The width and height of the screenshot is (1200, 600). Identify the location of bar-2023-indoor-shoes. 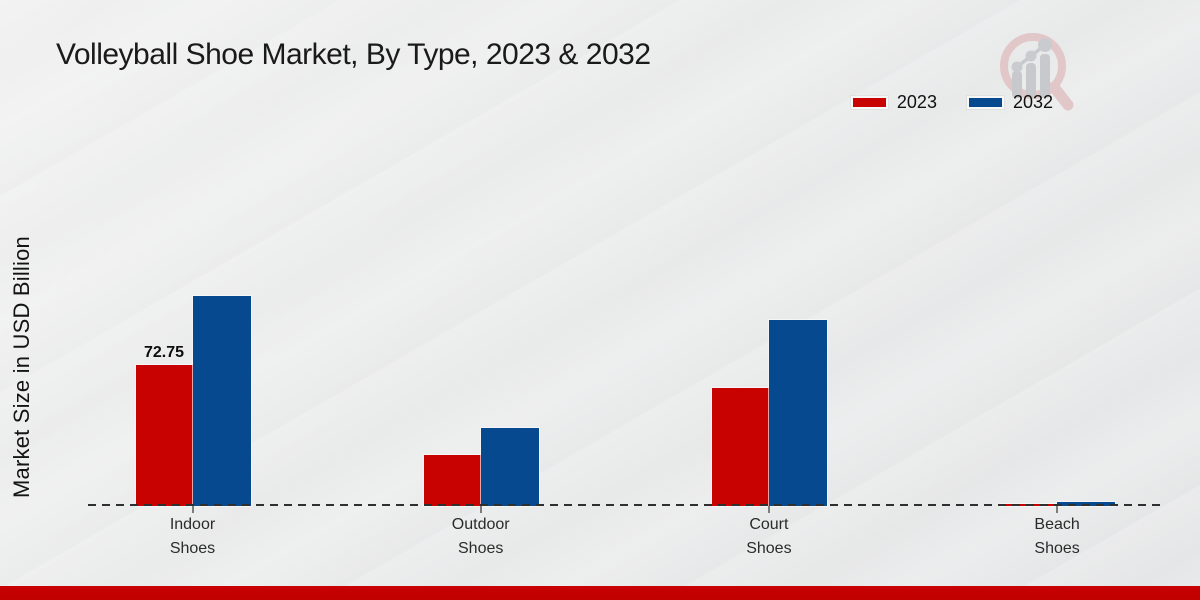
(164, 435).